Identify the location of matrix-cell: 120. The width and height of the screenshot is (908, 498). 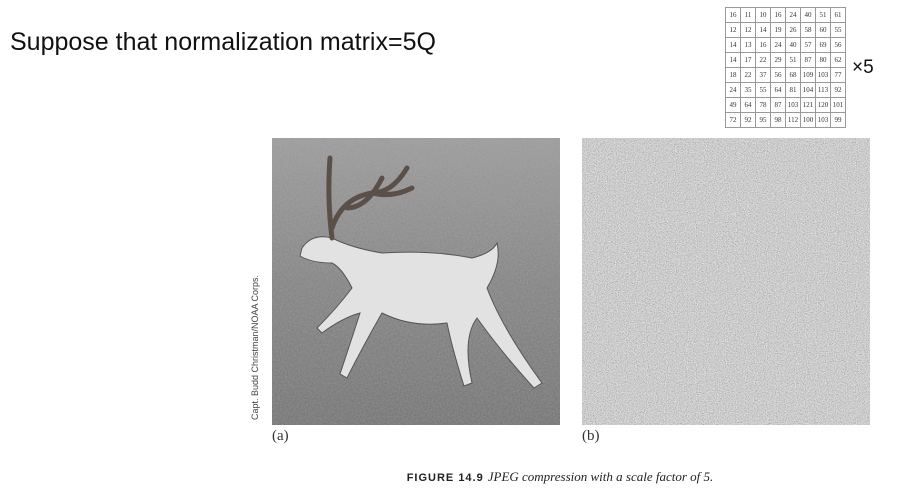
(823, 105).